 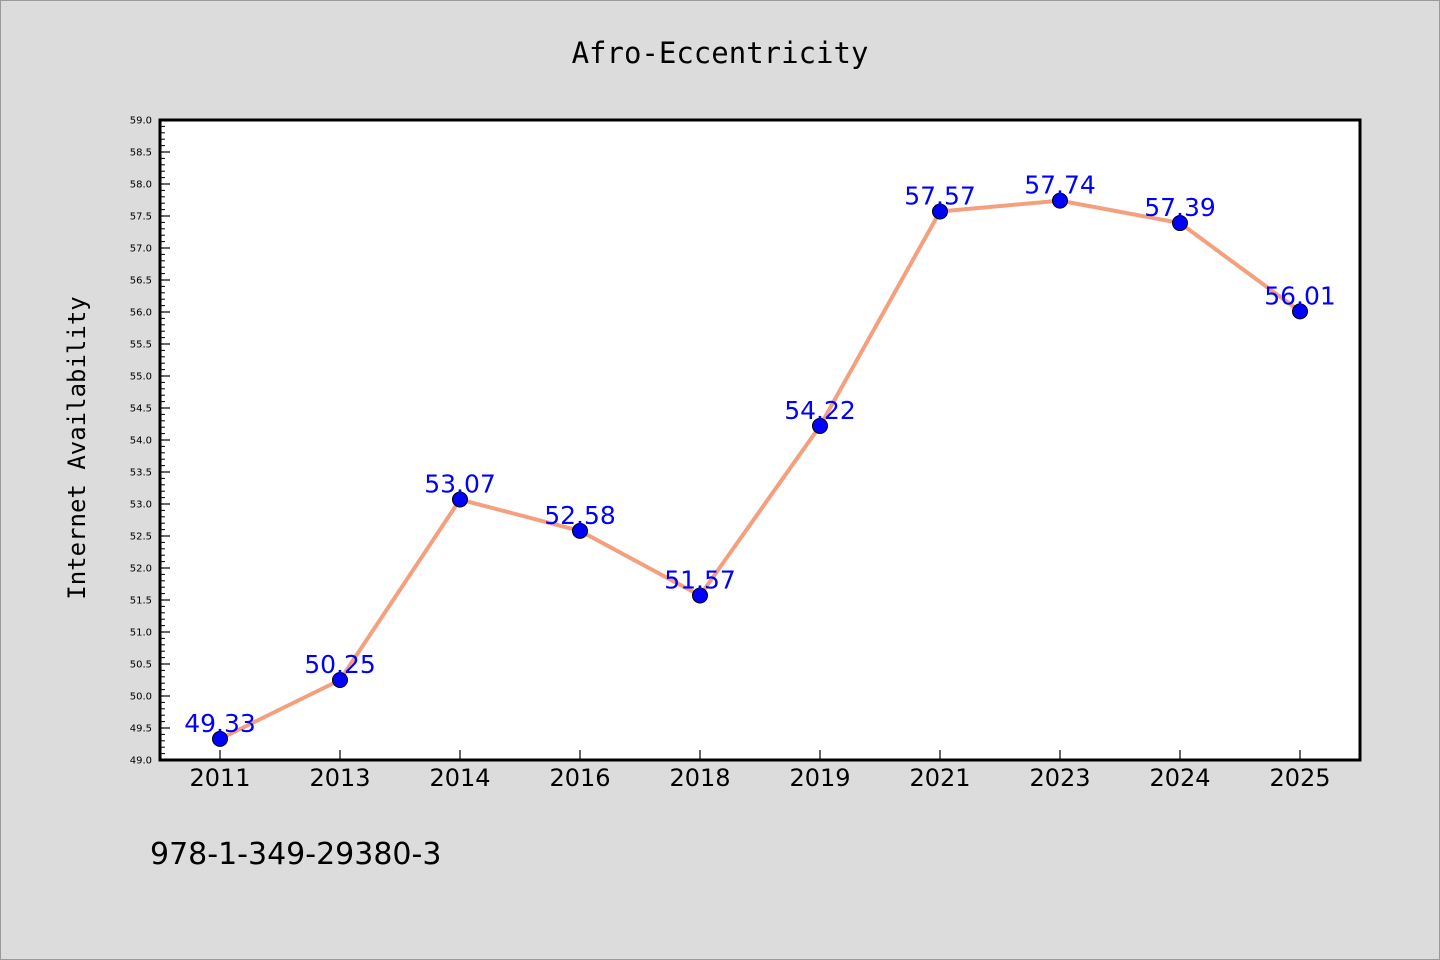 I want to click on y-tick-label: 55.0, so click(x=141, y=377).